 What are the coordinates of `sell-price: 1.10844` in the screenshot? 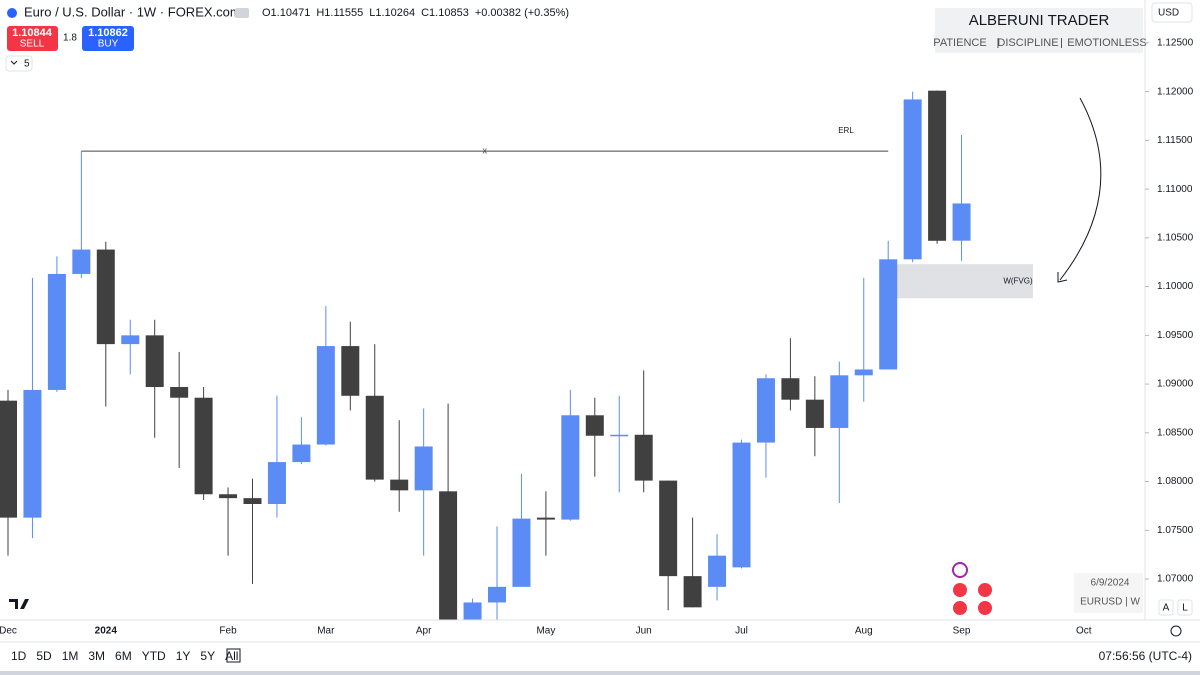 It's located at (32, 33).